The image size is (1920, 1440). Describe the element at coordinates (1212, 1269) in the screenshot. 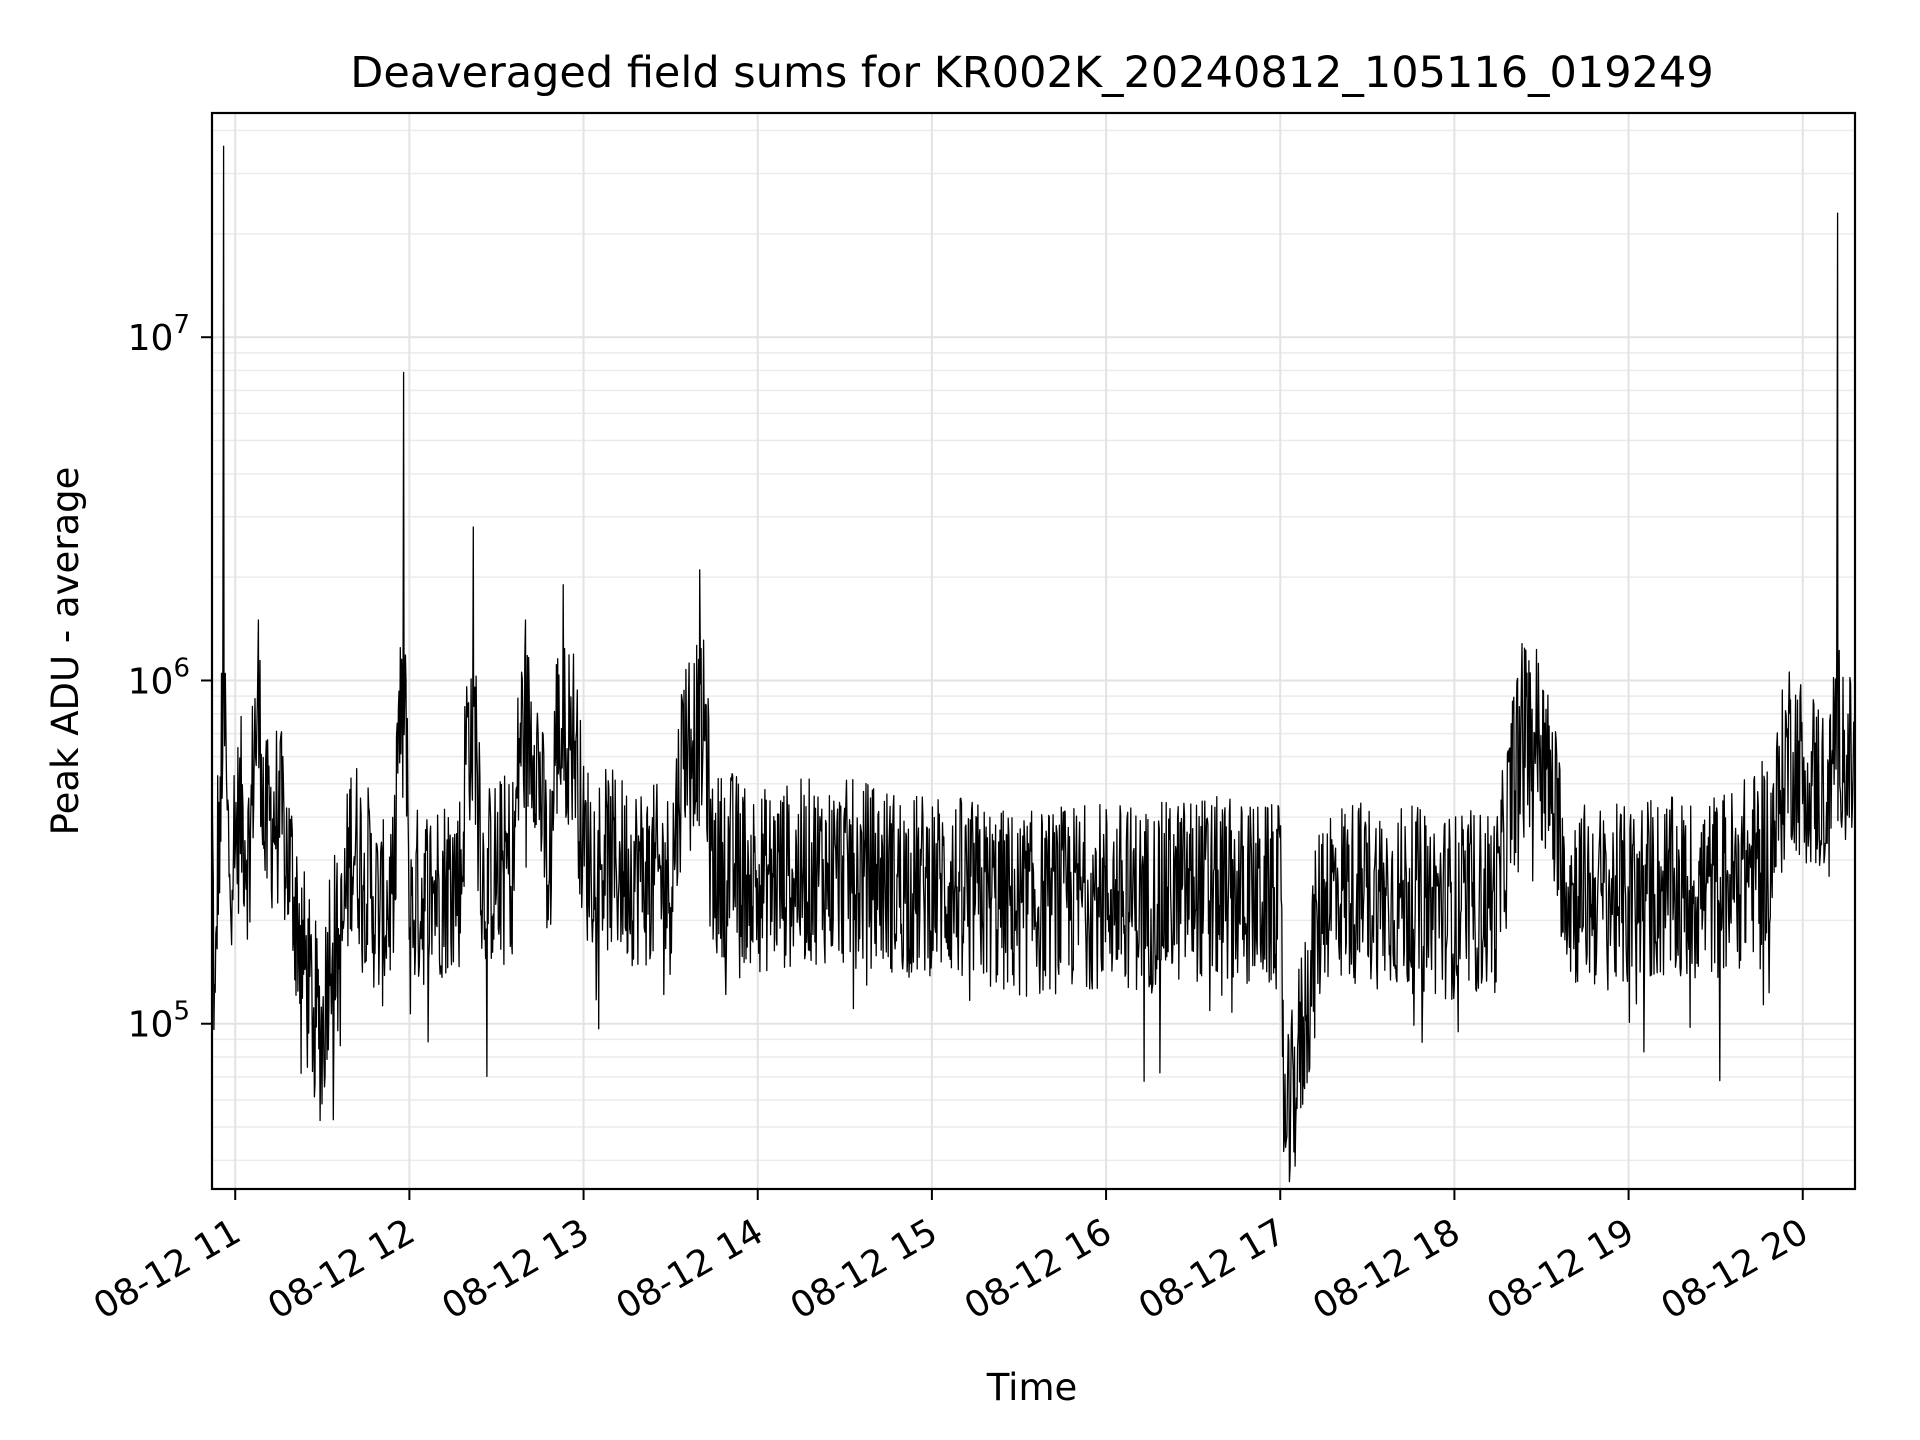

I see `x-tick-label: 08-12 17` at that location.